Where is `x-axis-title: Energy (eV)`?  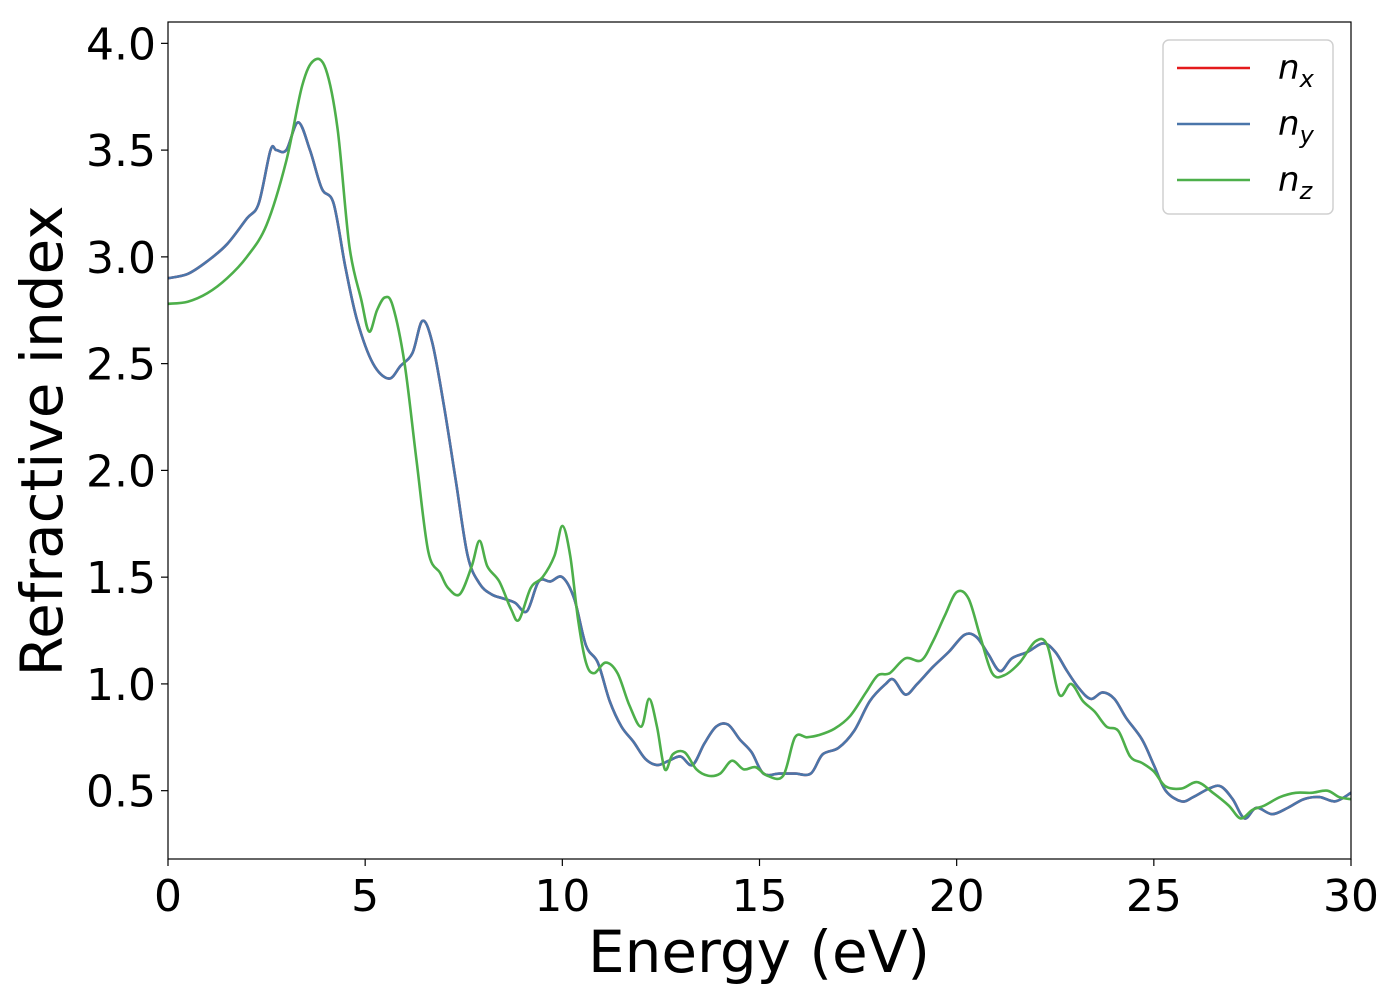
x-axis-title: Energy (eV) is located at coordinates (759, 952).